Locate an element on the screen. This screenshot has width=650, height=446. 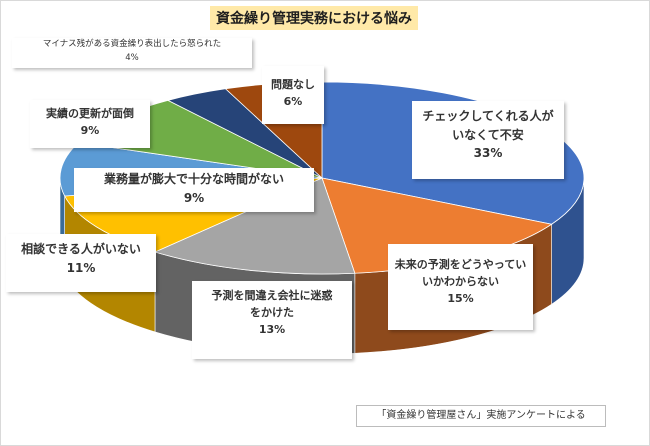
label-minus-balance: マイナス残がある資金繰り表出したら怒られた 4% is located at coordinates (132, 53).